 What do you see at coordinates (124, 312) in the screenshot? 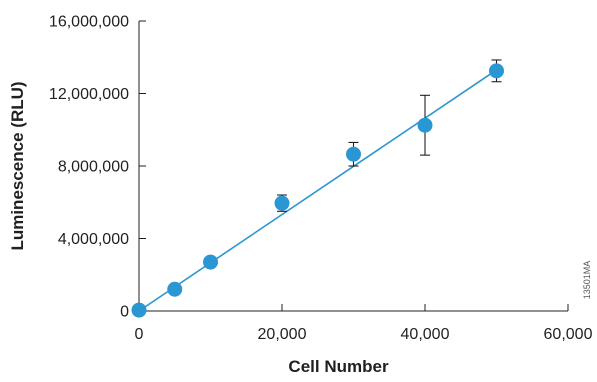
I see `y-tick-label: 0` at bounding box center [124, 312].